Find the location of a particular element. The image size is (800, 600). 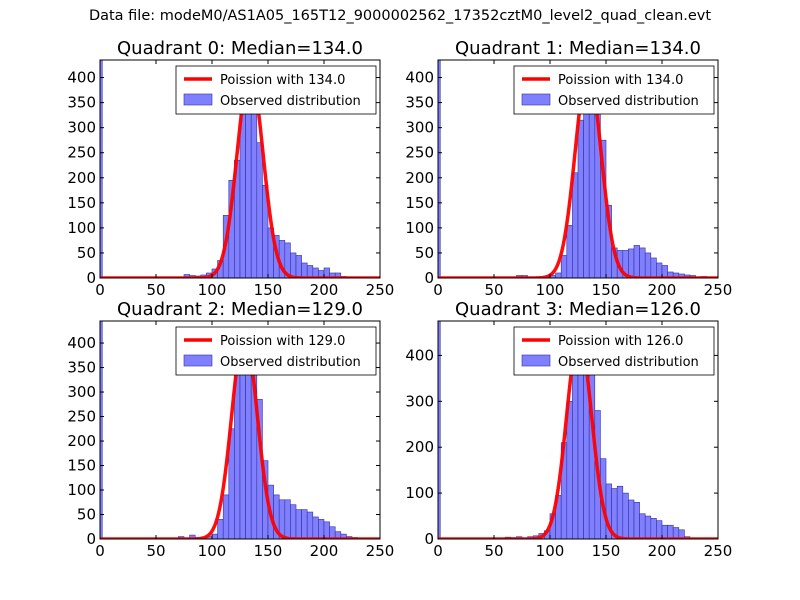

legend-box is located at coordinates (276, 351).